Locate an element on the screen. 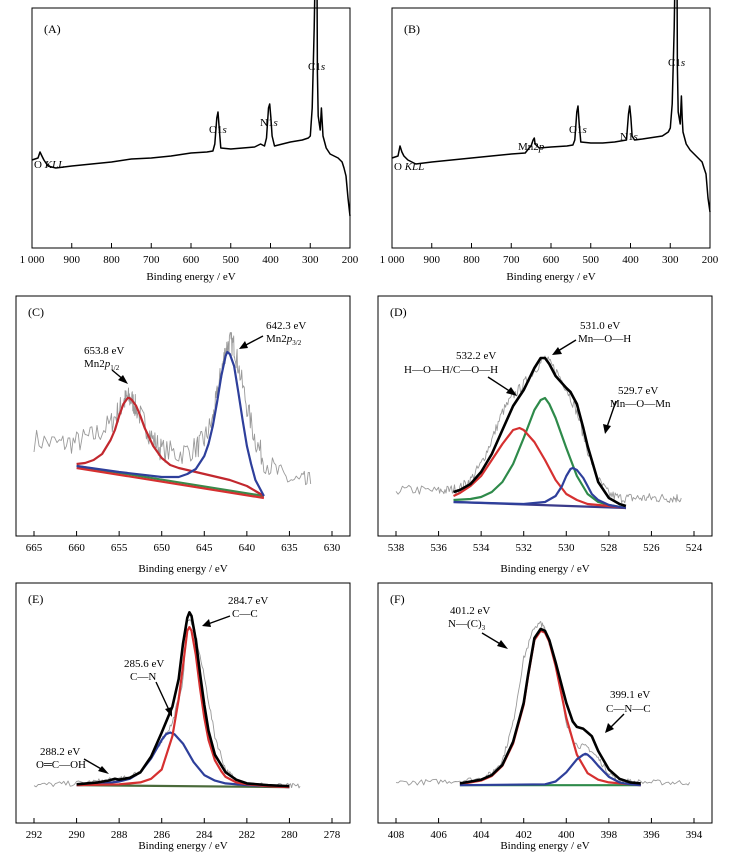  annotation-642-ev: 642.3 eV is located at coordinates (286, 326).